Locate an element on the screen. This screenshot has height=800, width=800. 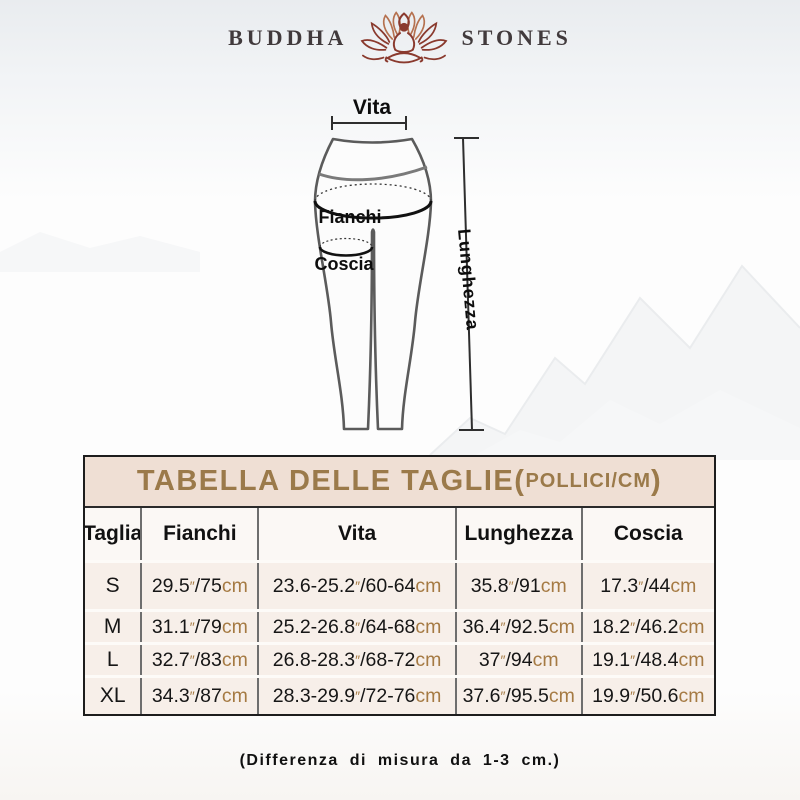
measurement-cell: 34.3 ″/87 cm is located at coordinates (198, 696).